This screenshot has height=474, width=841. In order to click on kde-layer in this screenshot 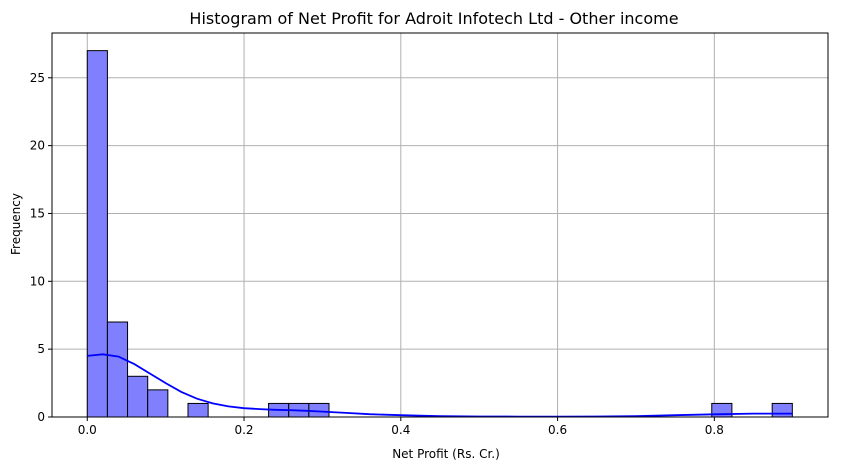, I will do `click(440, 385)`.